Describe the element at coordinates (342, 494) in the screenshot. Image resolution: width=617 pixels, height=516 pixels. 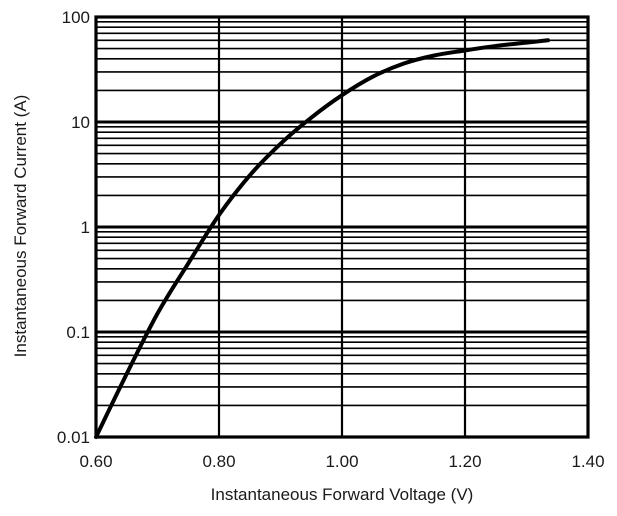
I see `x-axis-title: Instantaneous Forward Voltage (V)` at that location.